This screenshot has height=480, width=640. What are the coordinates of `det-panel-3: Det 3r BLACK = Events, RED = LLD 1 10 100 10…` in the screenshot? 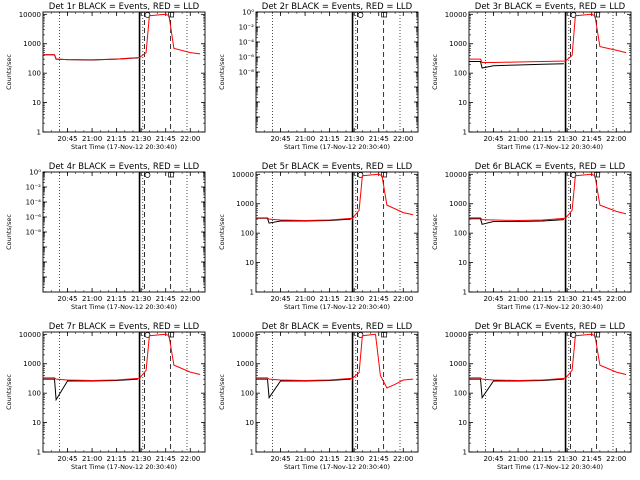 It's located at (531, 76).